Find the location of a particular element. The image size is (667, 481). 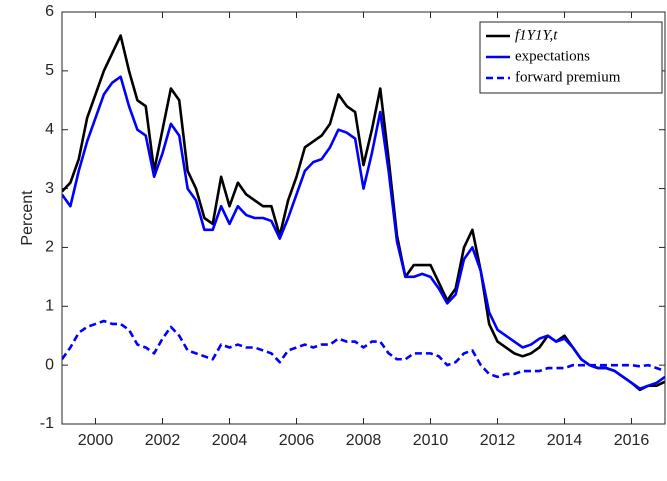

legend-label: f1Y1Y,t is located at coordinates (536, 35).